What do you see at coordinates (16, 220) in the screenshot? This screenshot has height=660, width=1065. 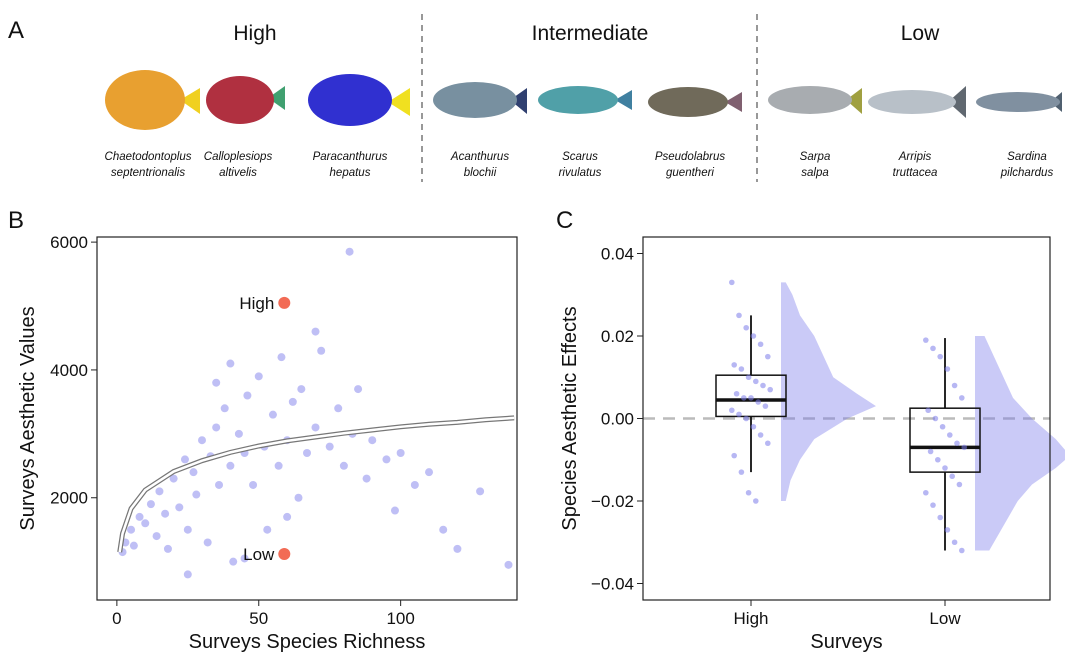 I see `panel-label: B` at bounding box center [16, 220].